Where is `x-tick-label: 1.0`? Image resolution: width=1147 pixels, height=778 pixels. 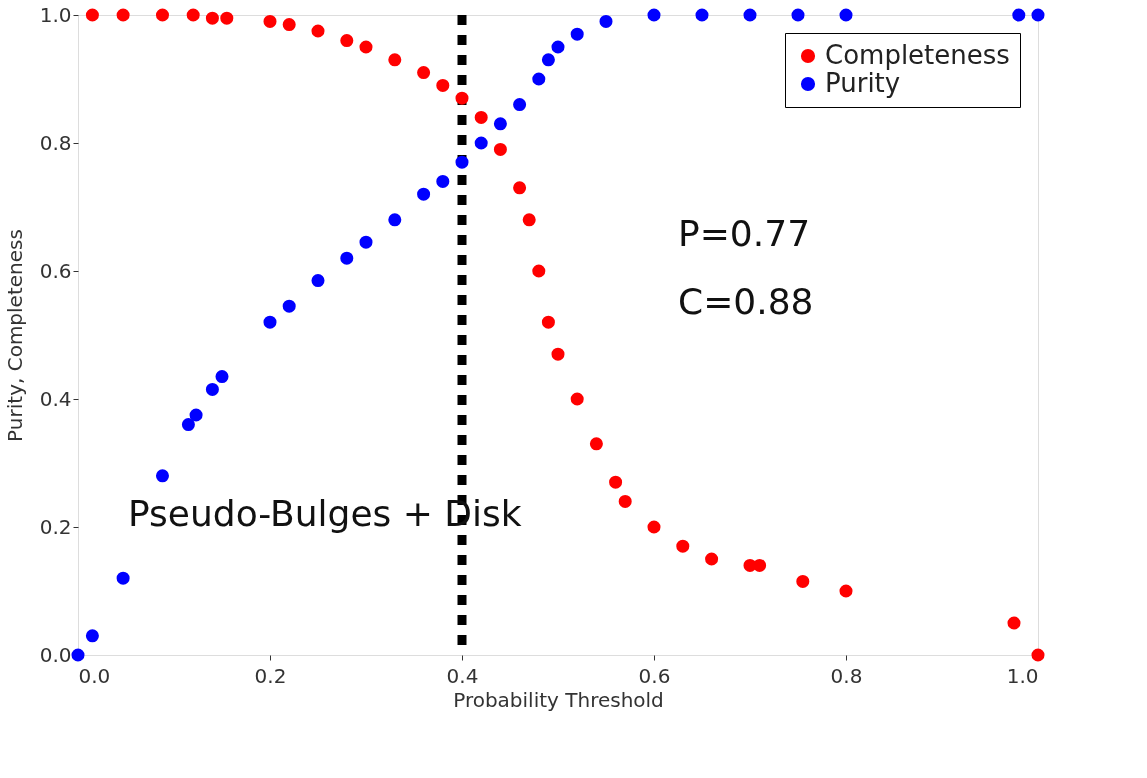
x-tick-label: 1.0 is located at coordinates (1022, 675).